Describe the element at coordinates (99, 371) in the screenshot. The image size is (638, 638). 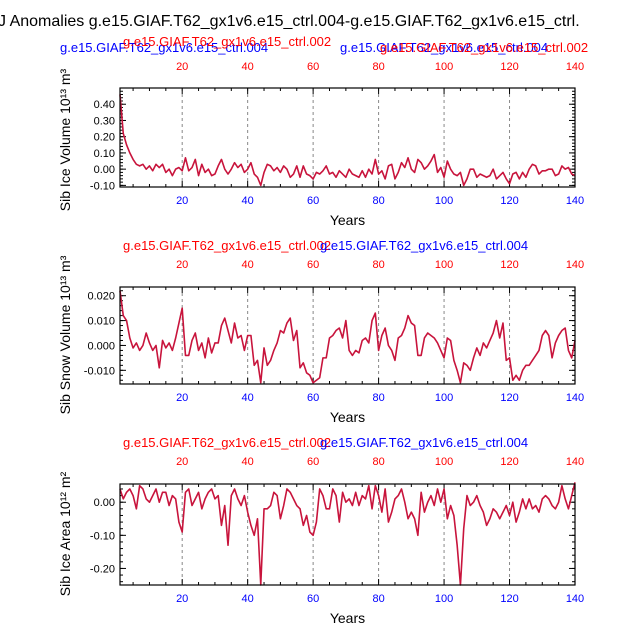
I see `y-tick-label: -0.010` at that location.